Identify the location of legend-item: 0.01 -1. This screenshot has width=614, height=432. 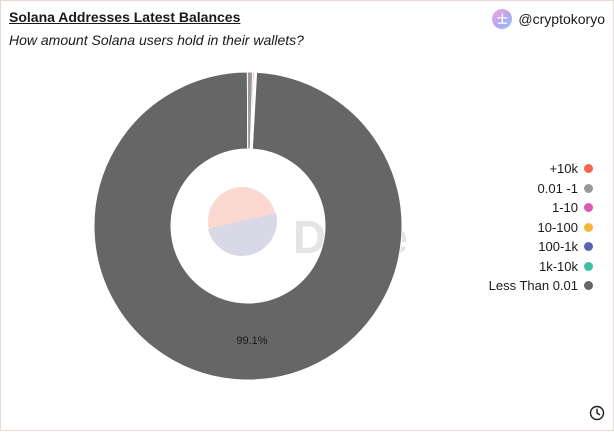
(565, 189).